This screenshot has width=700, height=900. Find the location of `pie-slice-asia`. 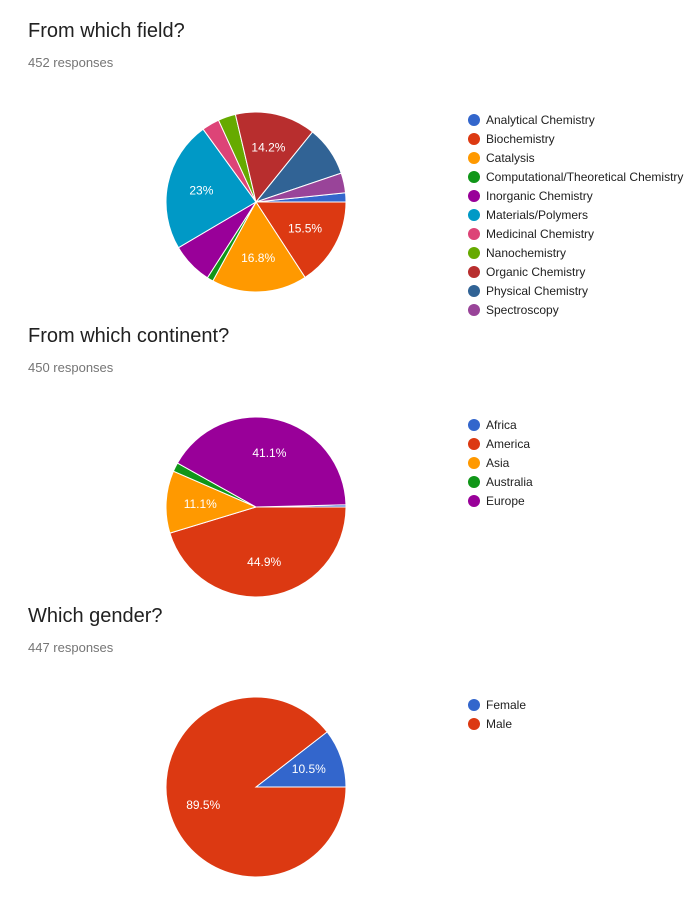

pie-slice-asia is located at coordinates (211, 502).